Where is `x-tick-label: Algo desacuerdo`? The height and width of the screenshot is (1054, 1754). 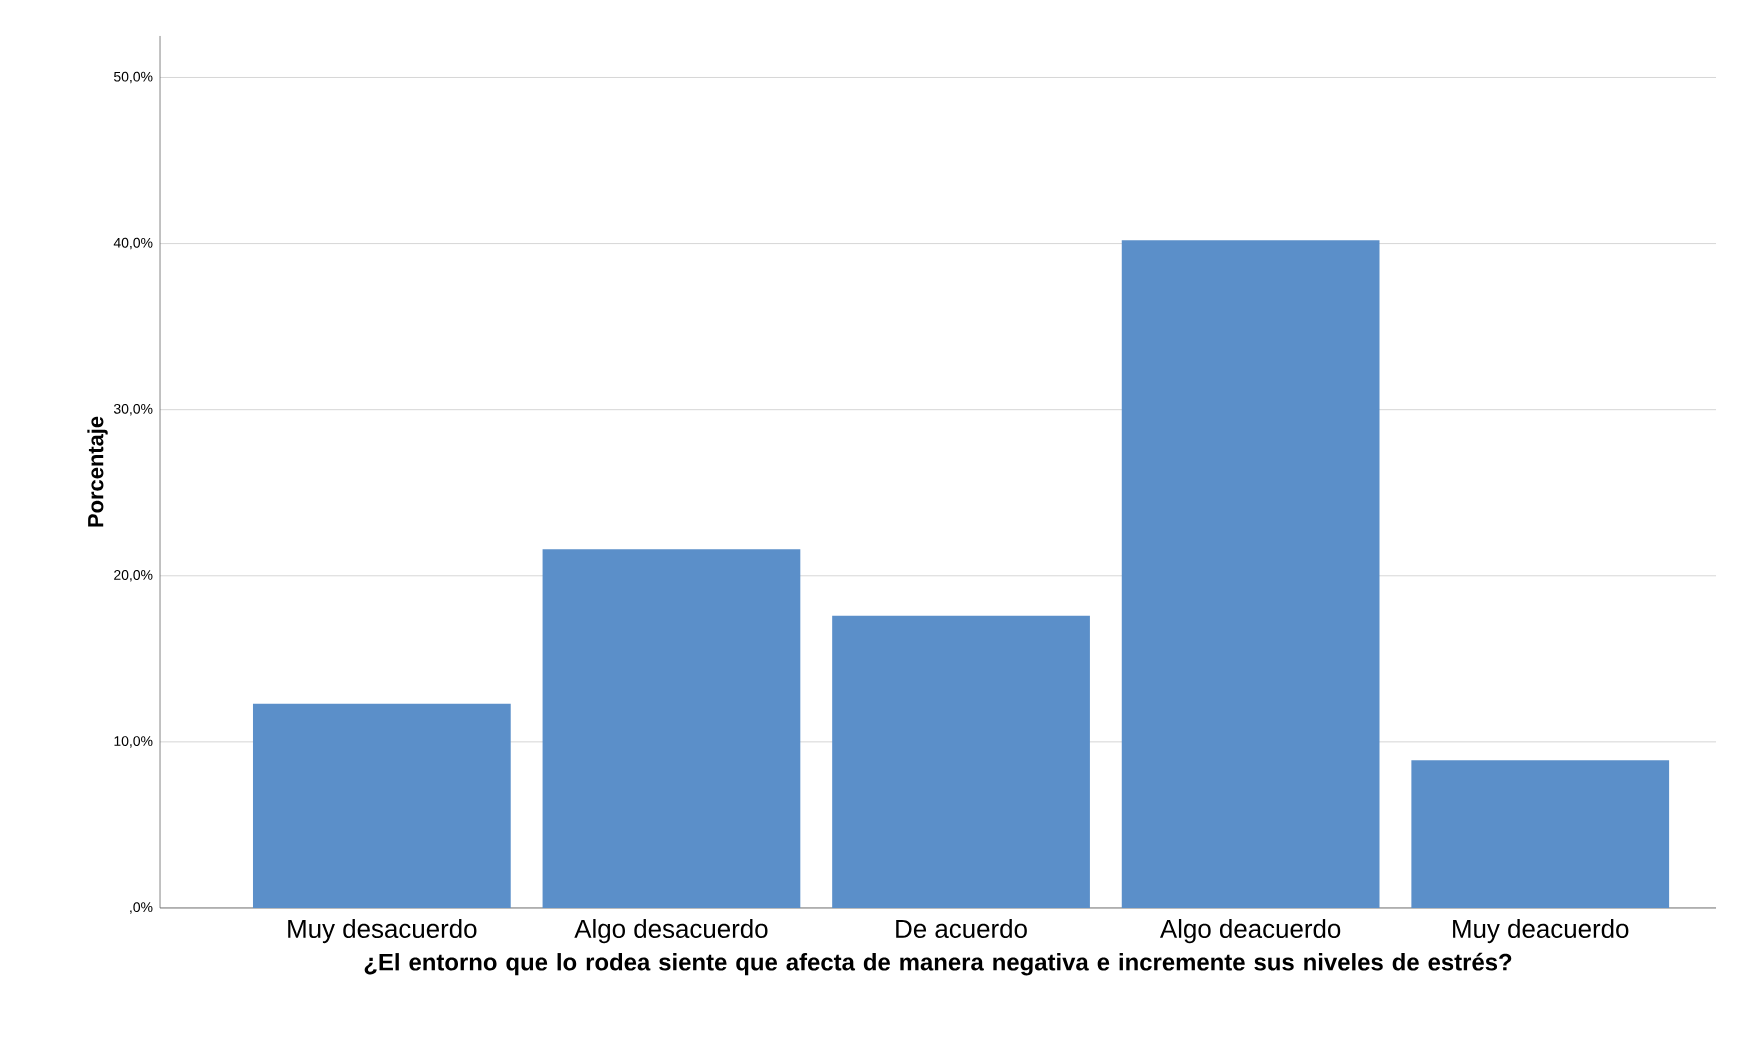
x-tick-label: Algo desacuerdo is located at coordinates (671, 931).